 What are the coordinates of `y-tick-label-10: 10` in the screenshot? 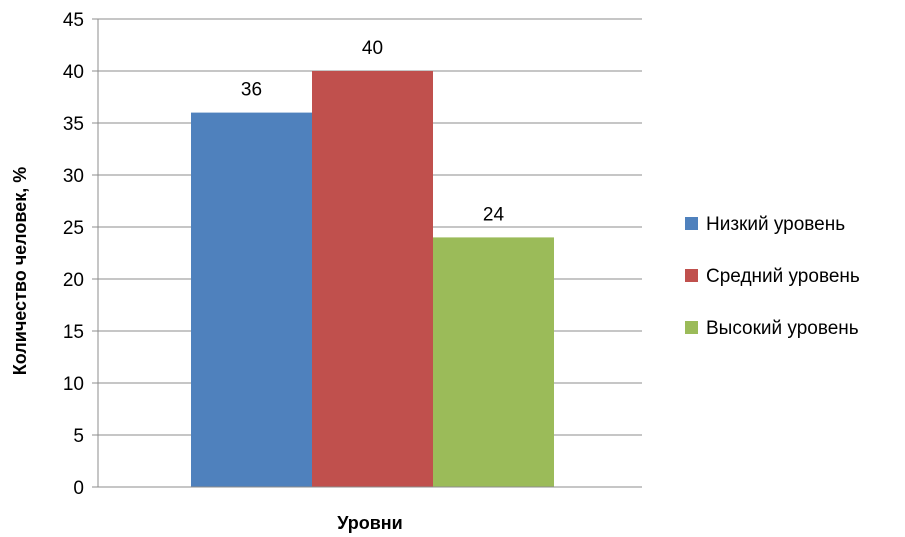 It's located at (73, 384).